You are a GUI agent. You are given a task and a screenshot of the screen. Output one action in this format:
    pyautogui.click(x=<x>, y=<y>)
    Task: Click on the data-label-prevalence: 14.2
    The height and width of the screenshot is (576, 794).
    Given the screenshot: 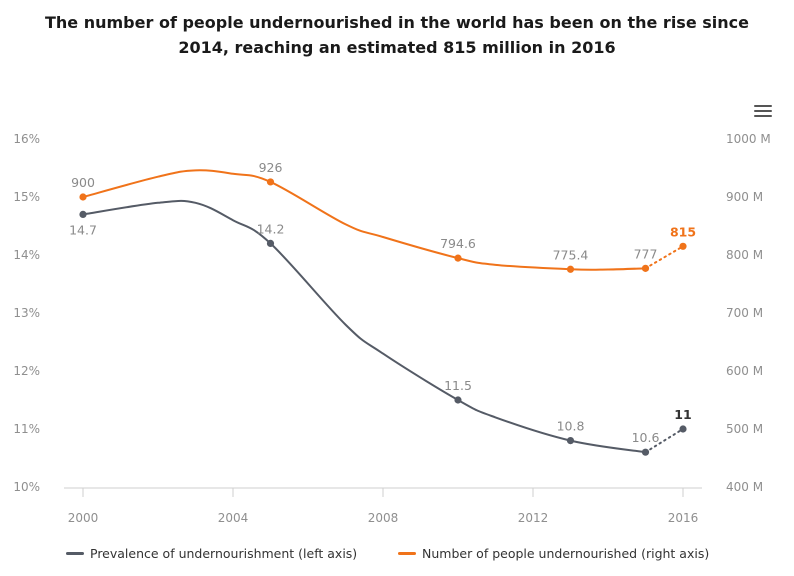 What is the action you would take?
    pyautogui.click(x=271, y=228)
    